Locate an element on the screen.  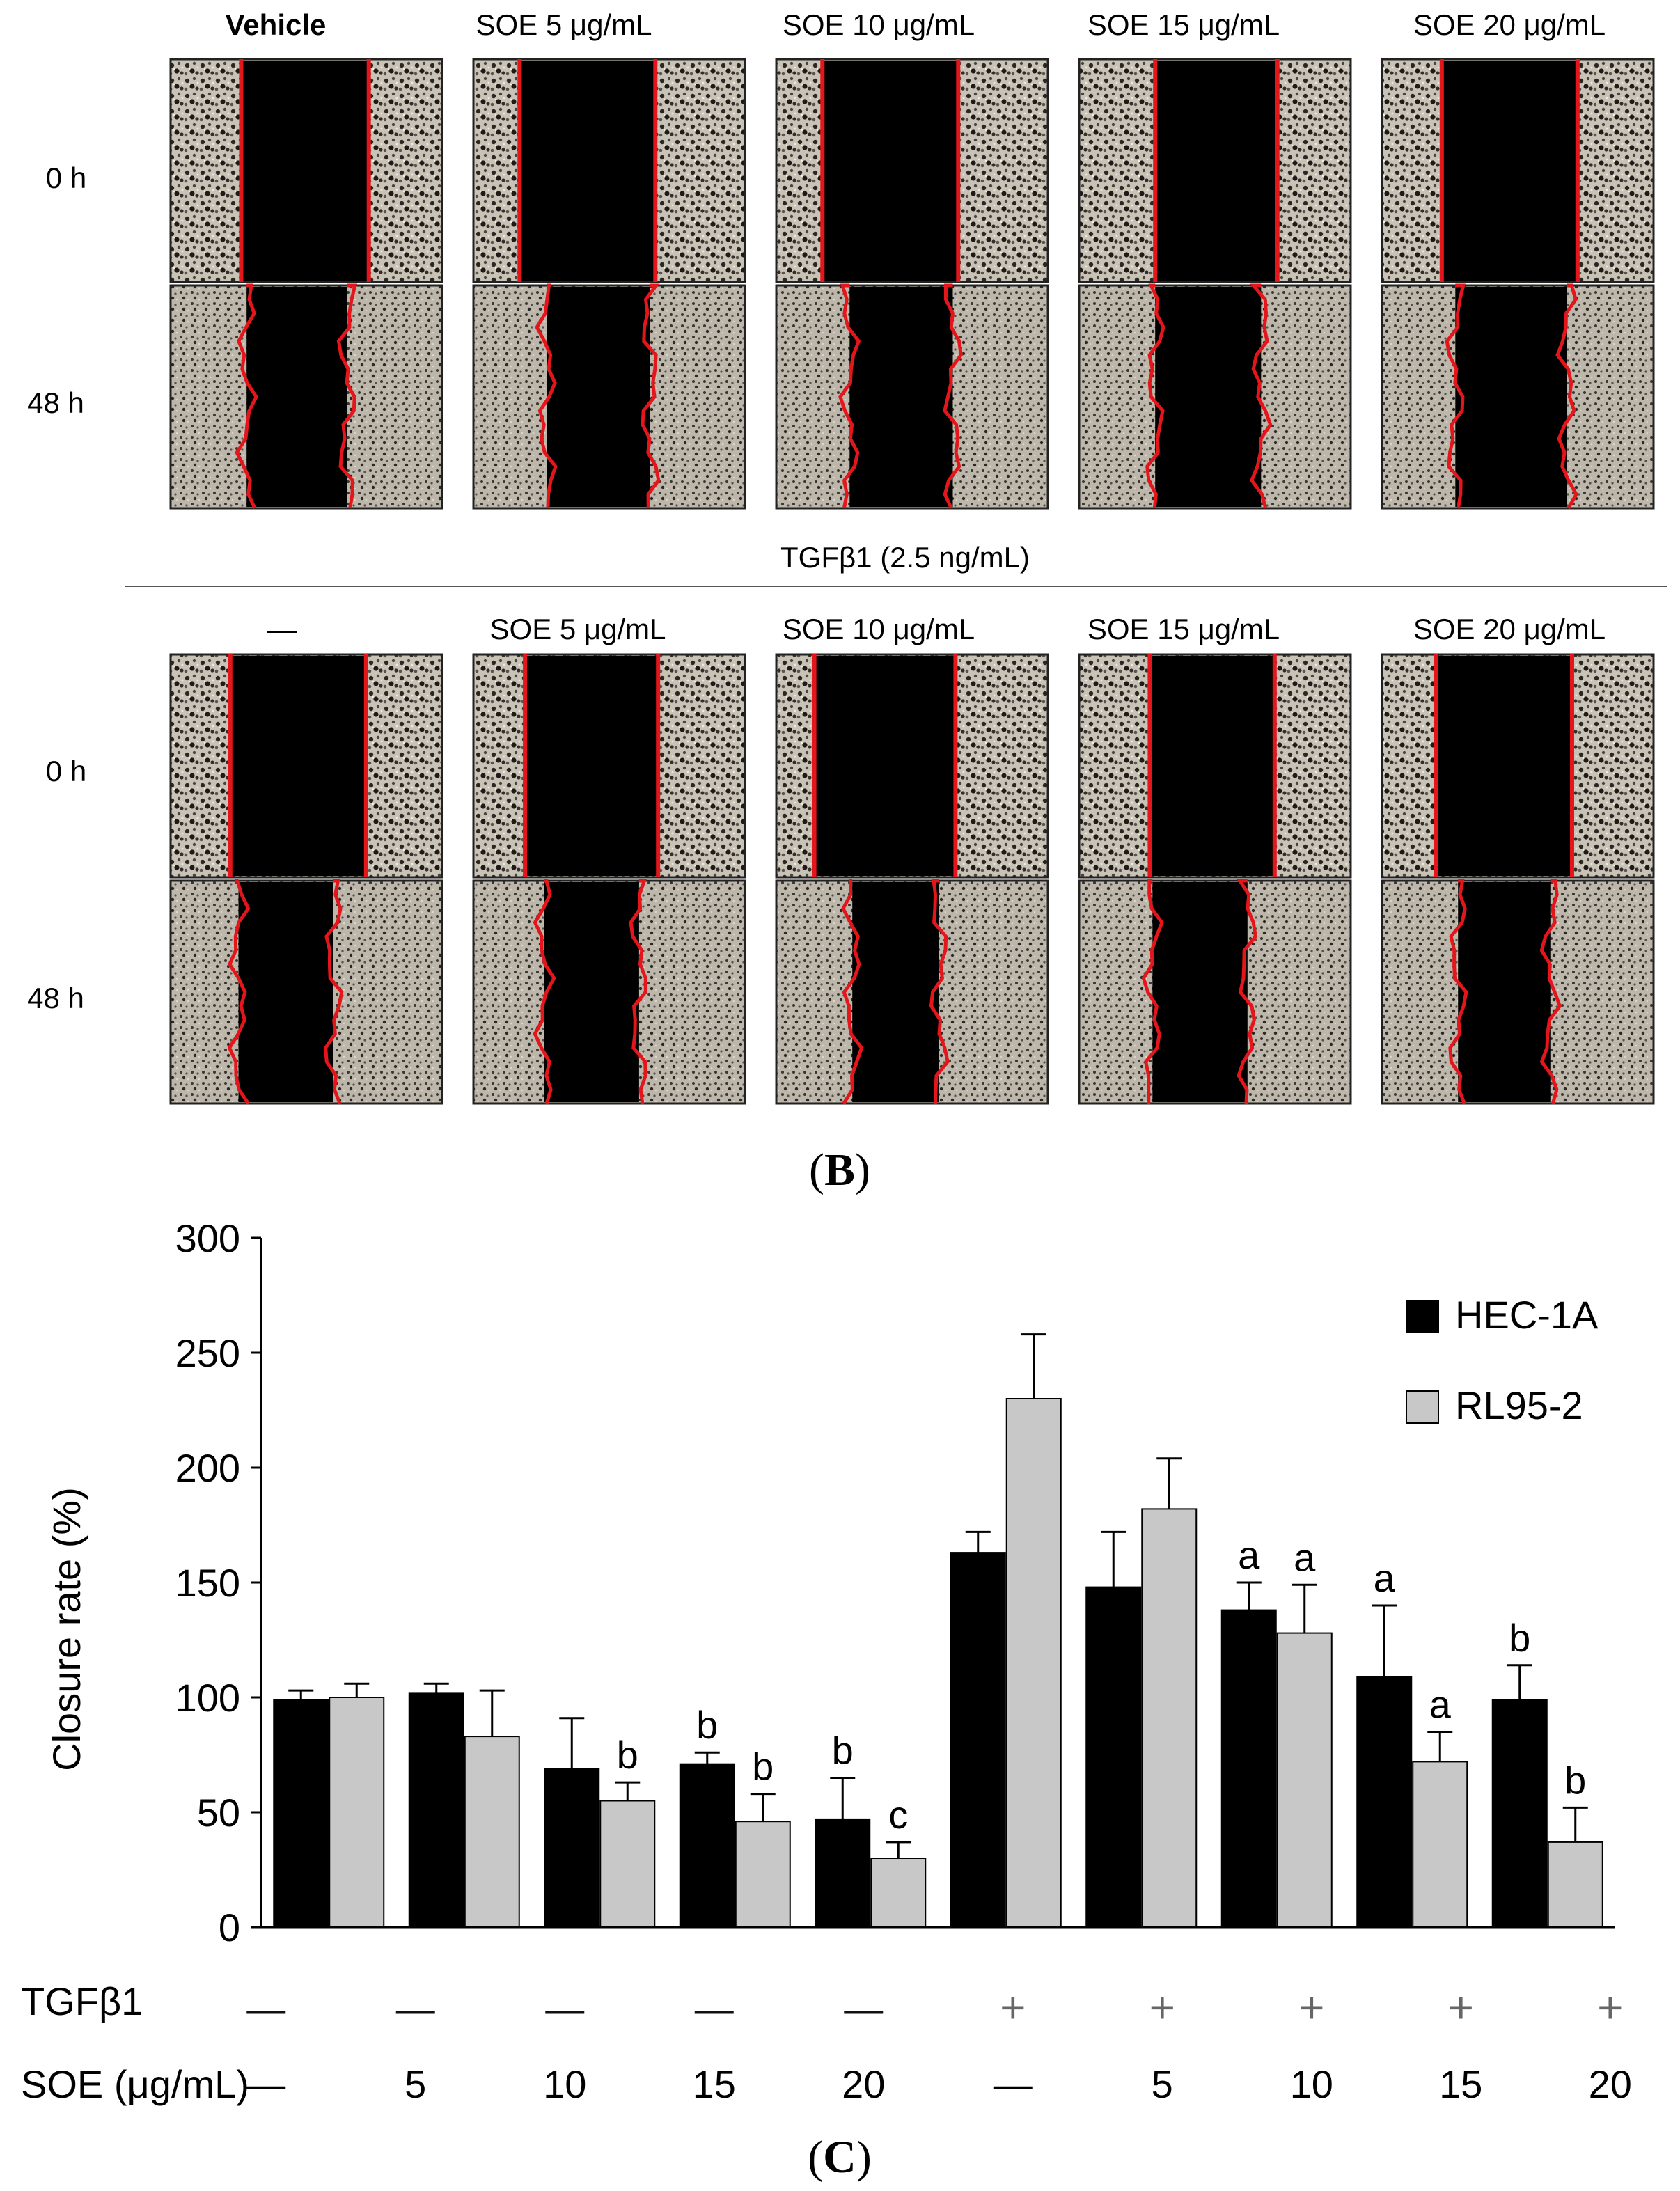
significance-hec-1a-9: a is located at coordinates (1385, 1578).